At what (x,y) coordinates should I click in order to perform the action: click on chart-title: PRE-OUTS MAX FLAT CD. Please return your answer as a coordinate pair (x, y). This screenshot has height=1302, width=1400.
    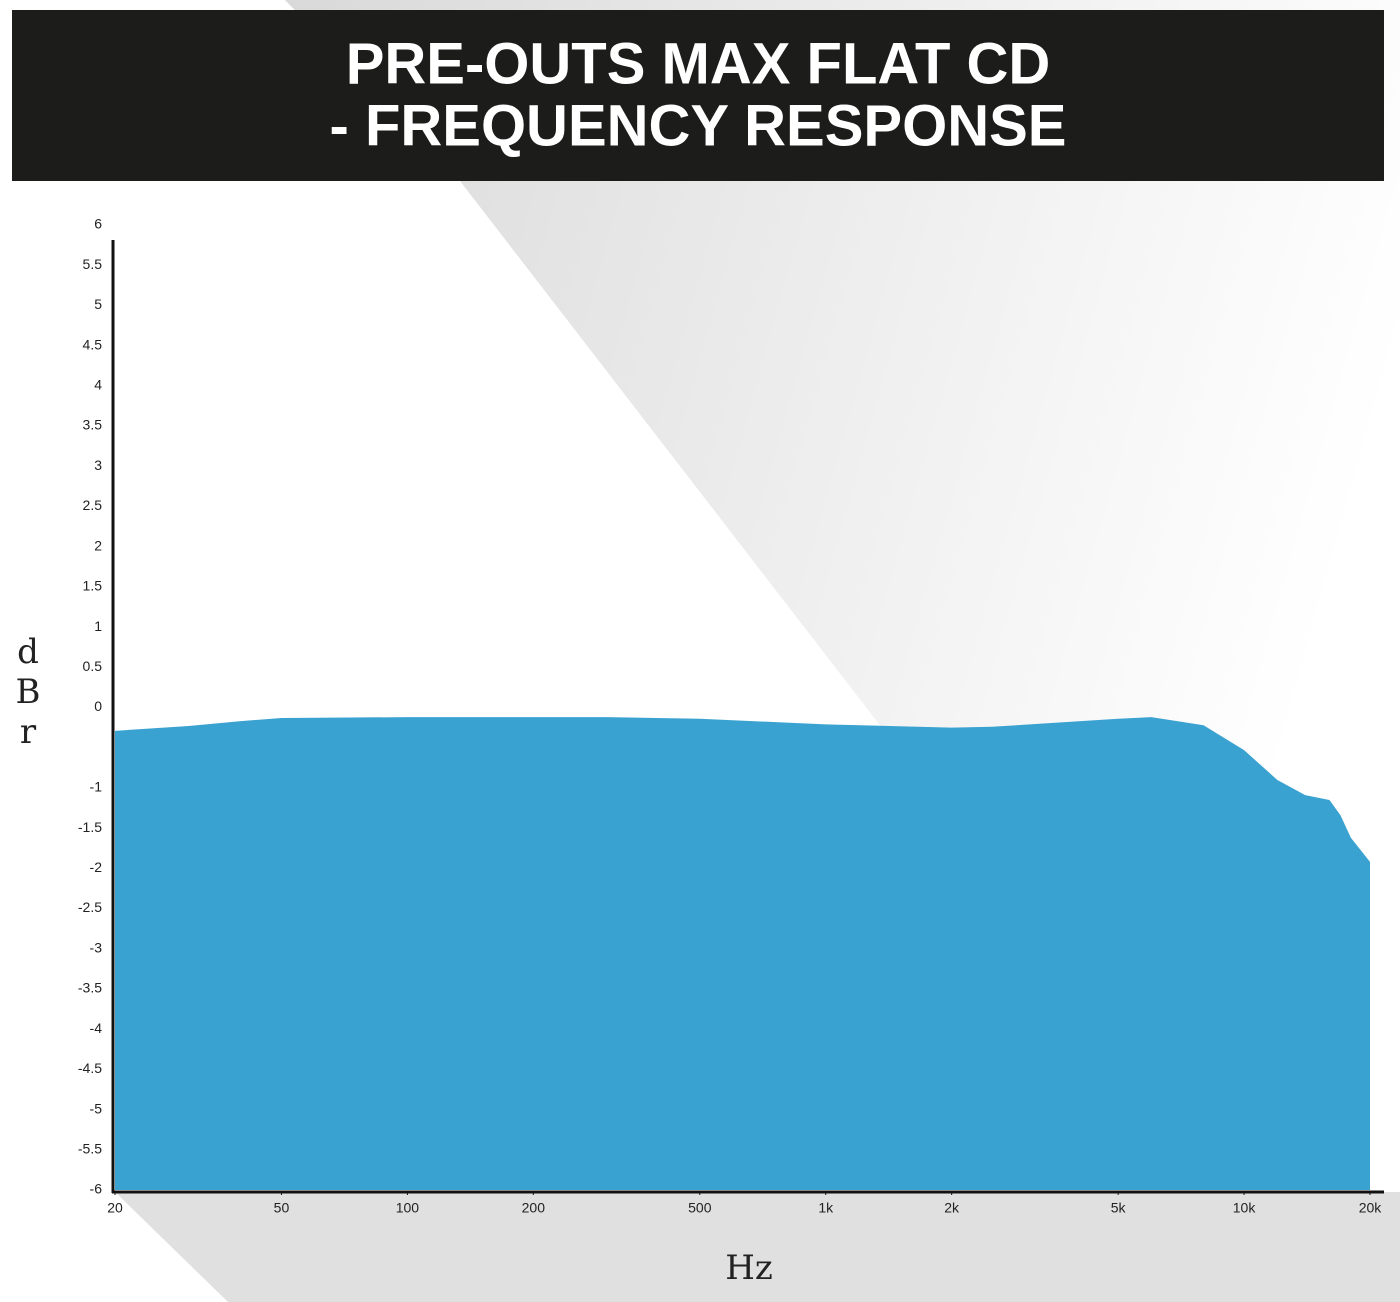
    Looking at the image, I should click on (698, 63).